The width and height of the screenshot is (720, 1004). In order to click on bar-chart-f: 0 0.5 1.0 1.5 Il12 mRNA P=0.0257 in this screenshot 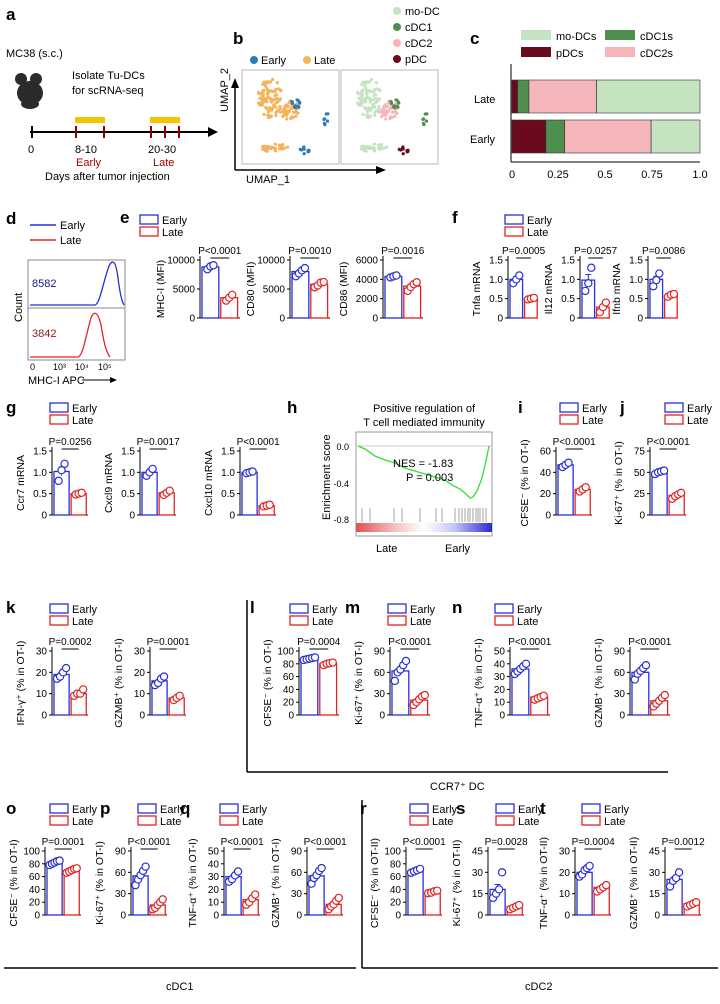, I will do `click(580, 285)`.